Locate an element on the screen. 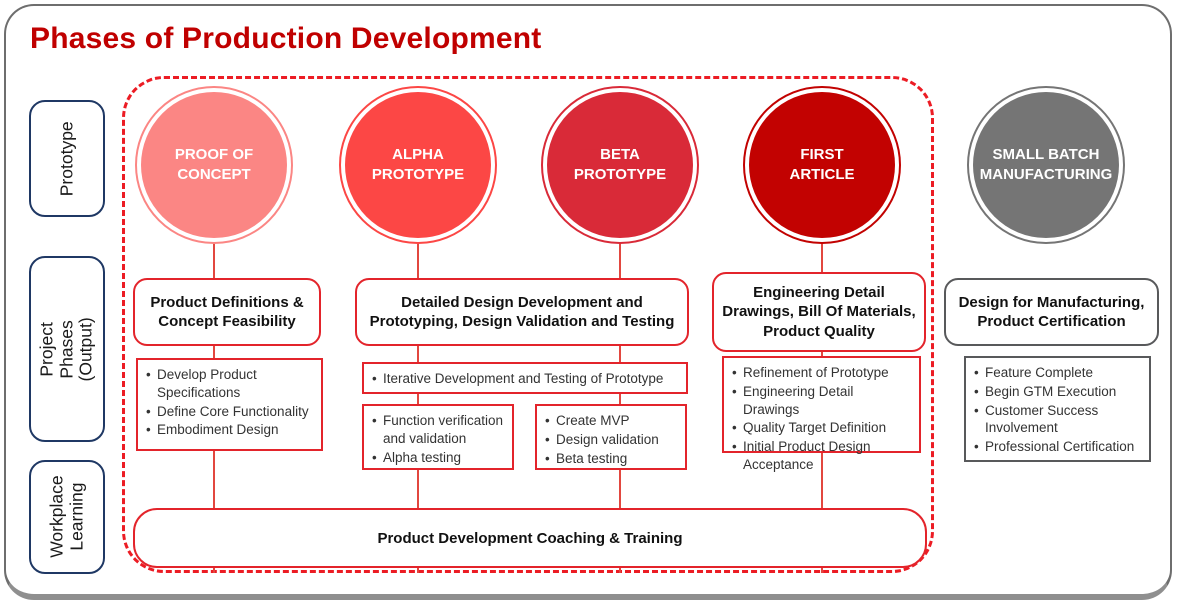  bullet-item: Embodiment Design is located at coordinates (229, 430).